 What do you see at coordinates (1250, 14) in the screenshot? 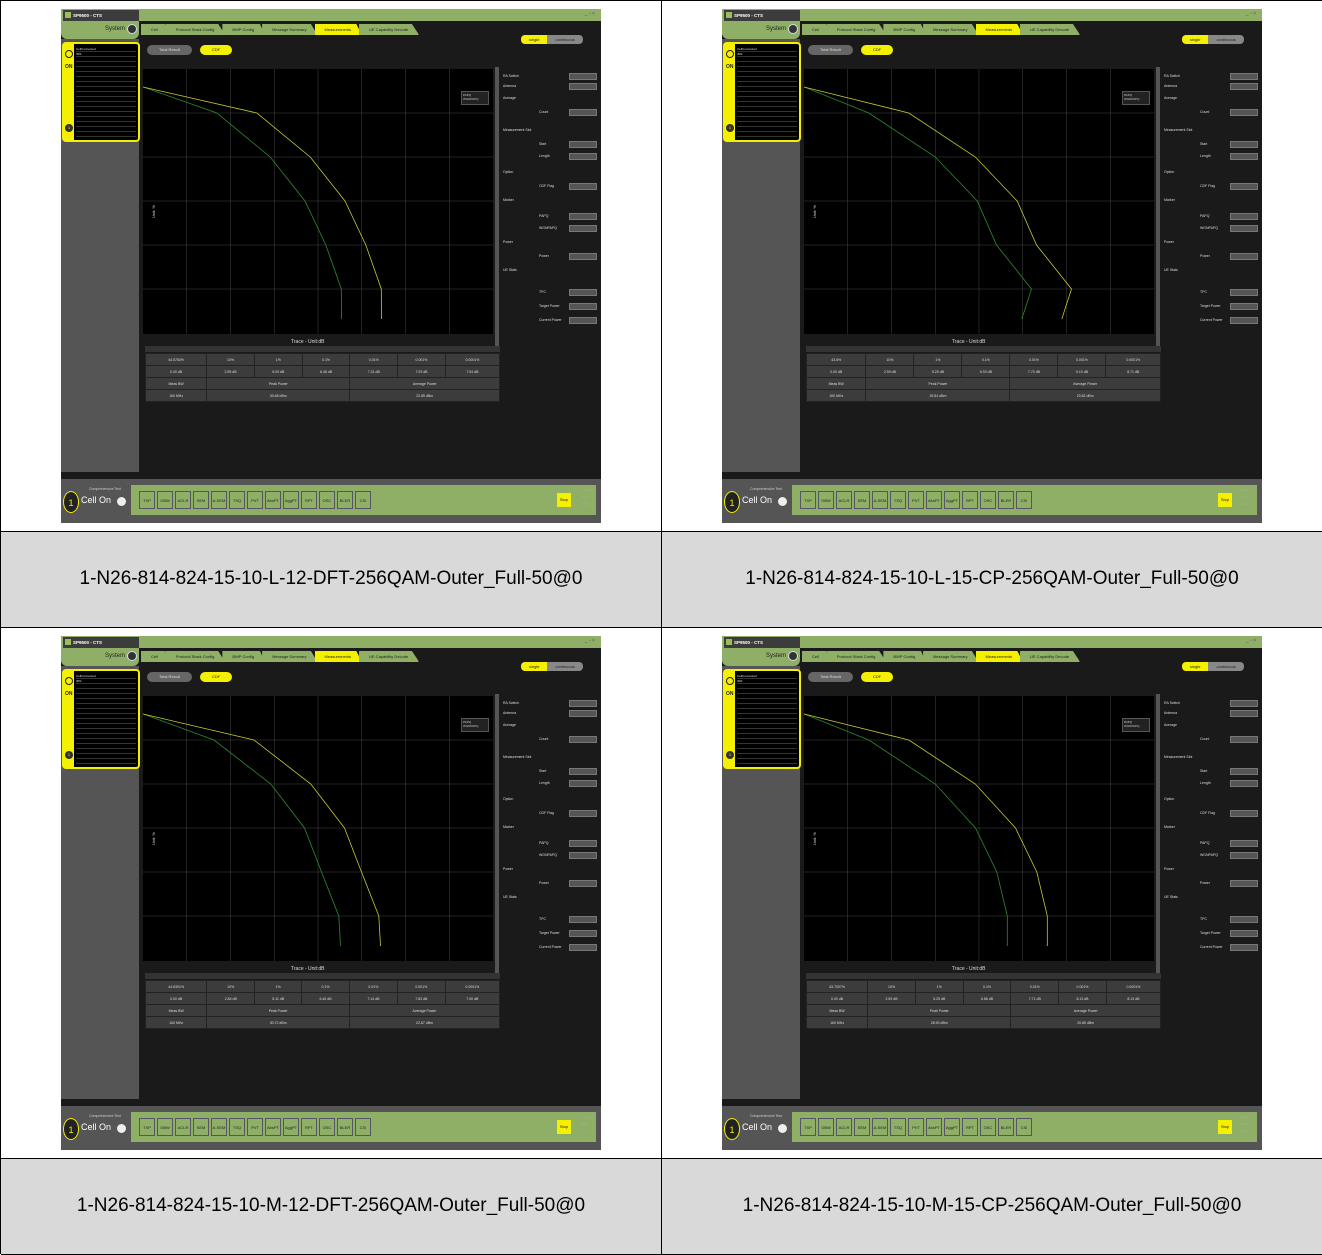
I see `window-controls: _ ▫ ×` at bounding box center [1250, 14].